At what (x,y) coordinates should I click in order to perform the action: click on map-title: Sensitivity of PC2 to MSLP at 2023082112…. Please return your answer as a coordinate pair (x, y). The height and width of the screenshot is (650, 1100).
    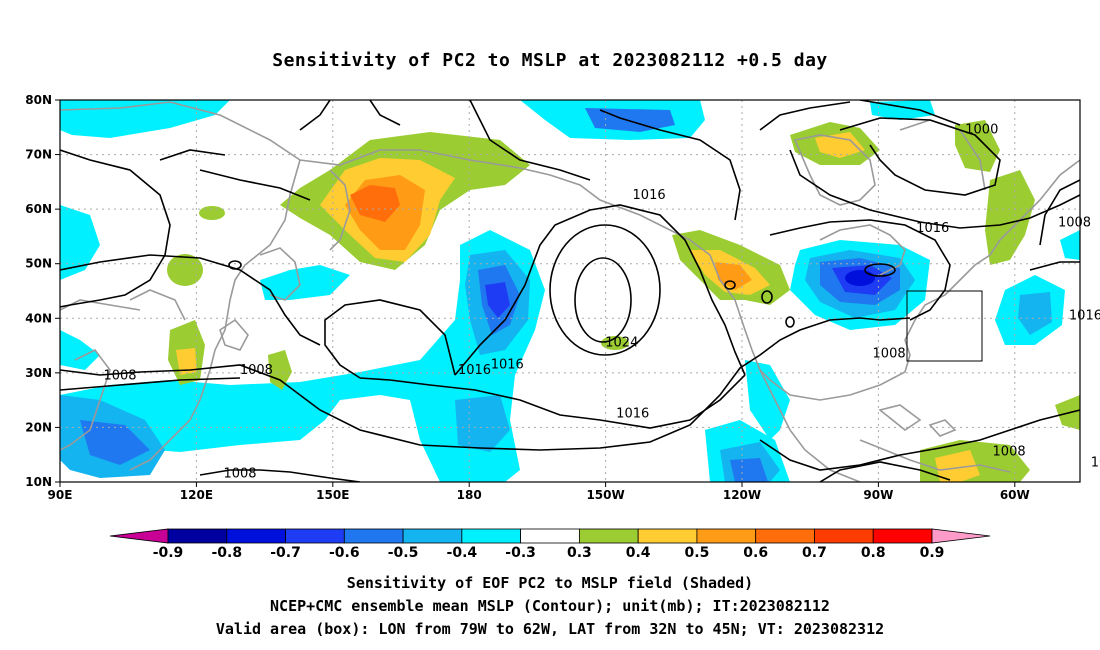
    Looking at the image, I should click on (550, 60).